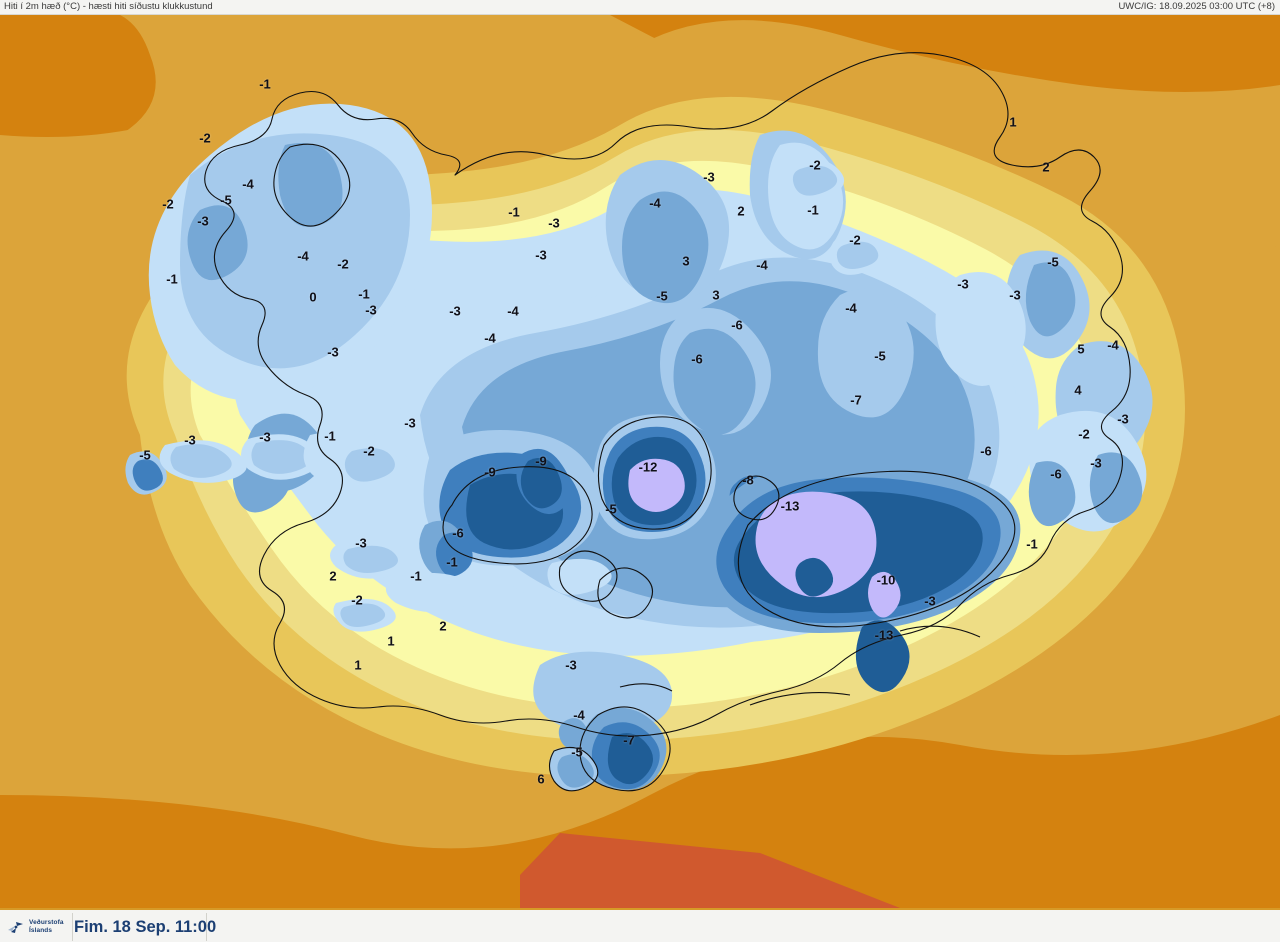 Image resolution: width=1280 pixels, height=942 pixels. What do you see at coordinates (16, 927) in the screenshot?
I see `weather-vane-icon` at bounding box center [16, 927].